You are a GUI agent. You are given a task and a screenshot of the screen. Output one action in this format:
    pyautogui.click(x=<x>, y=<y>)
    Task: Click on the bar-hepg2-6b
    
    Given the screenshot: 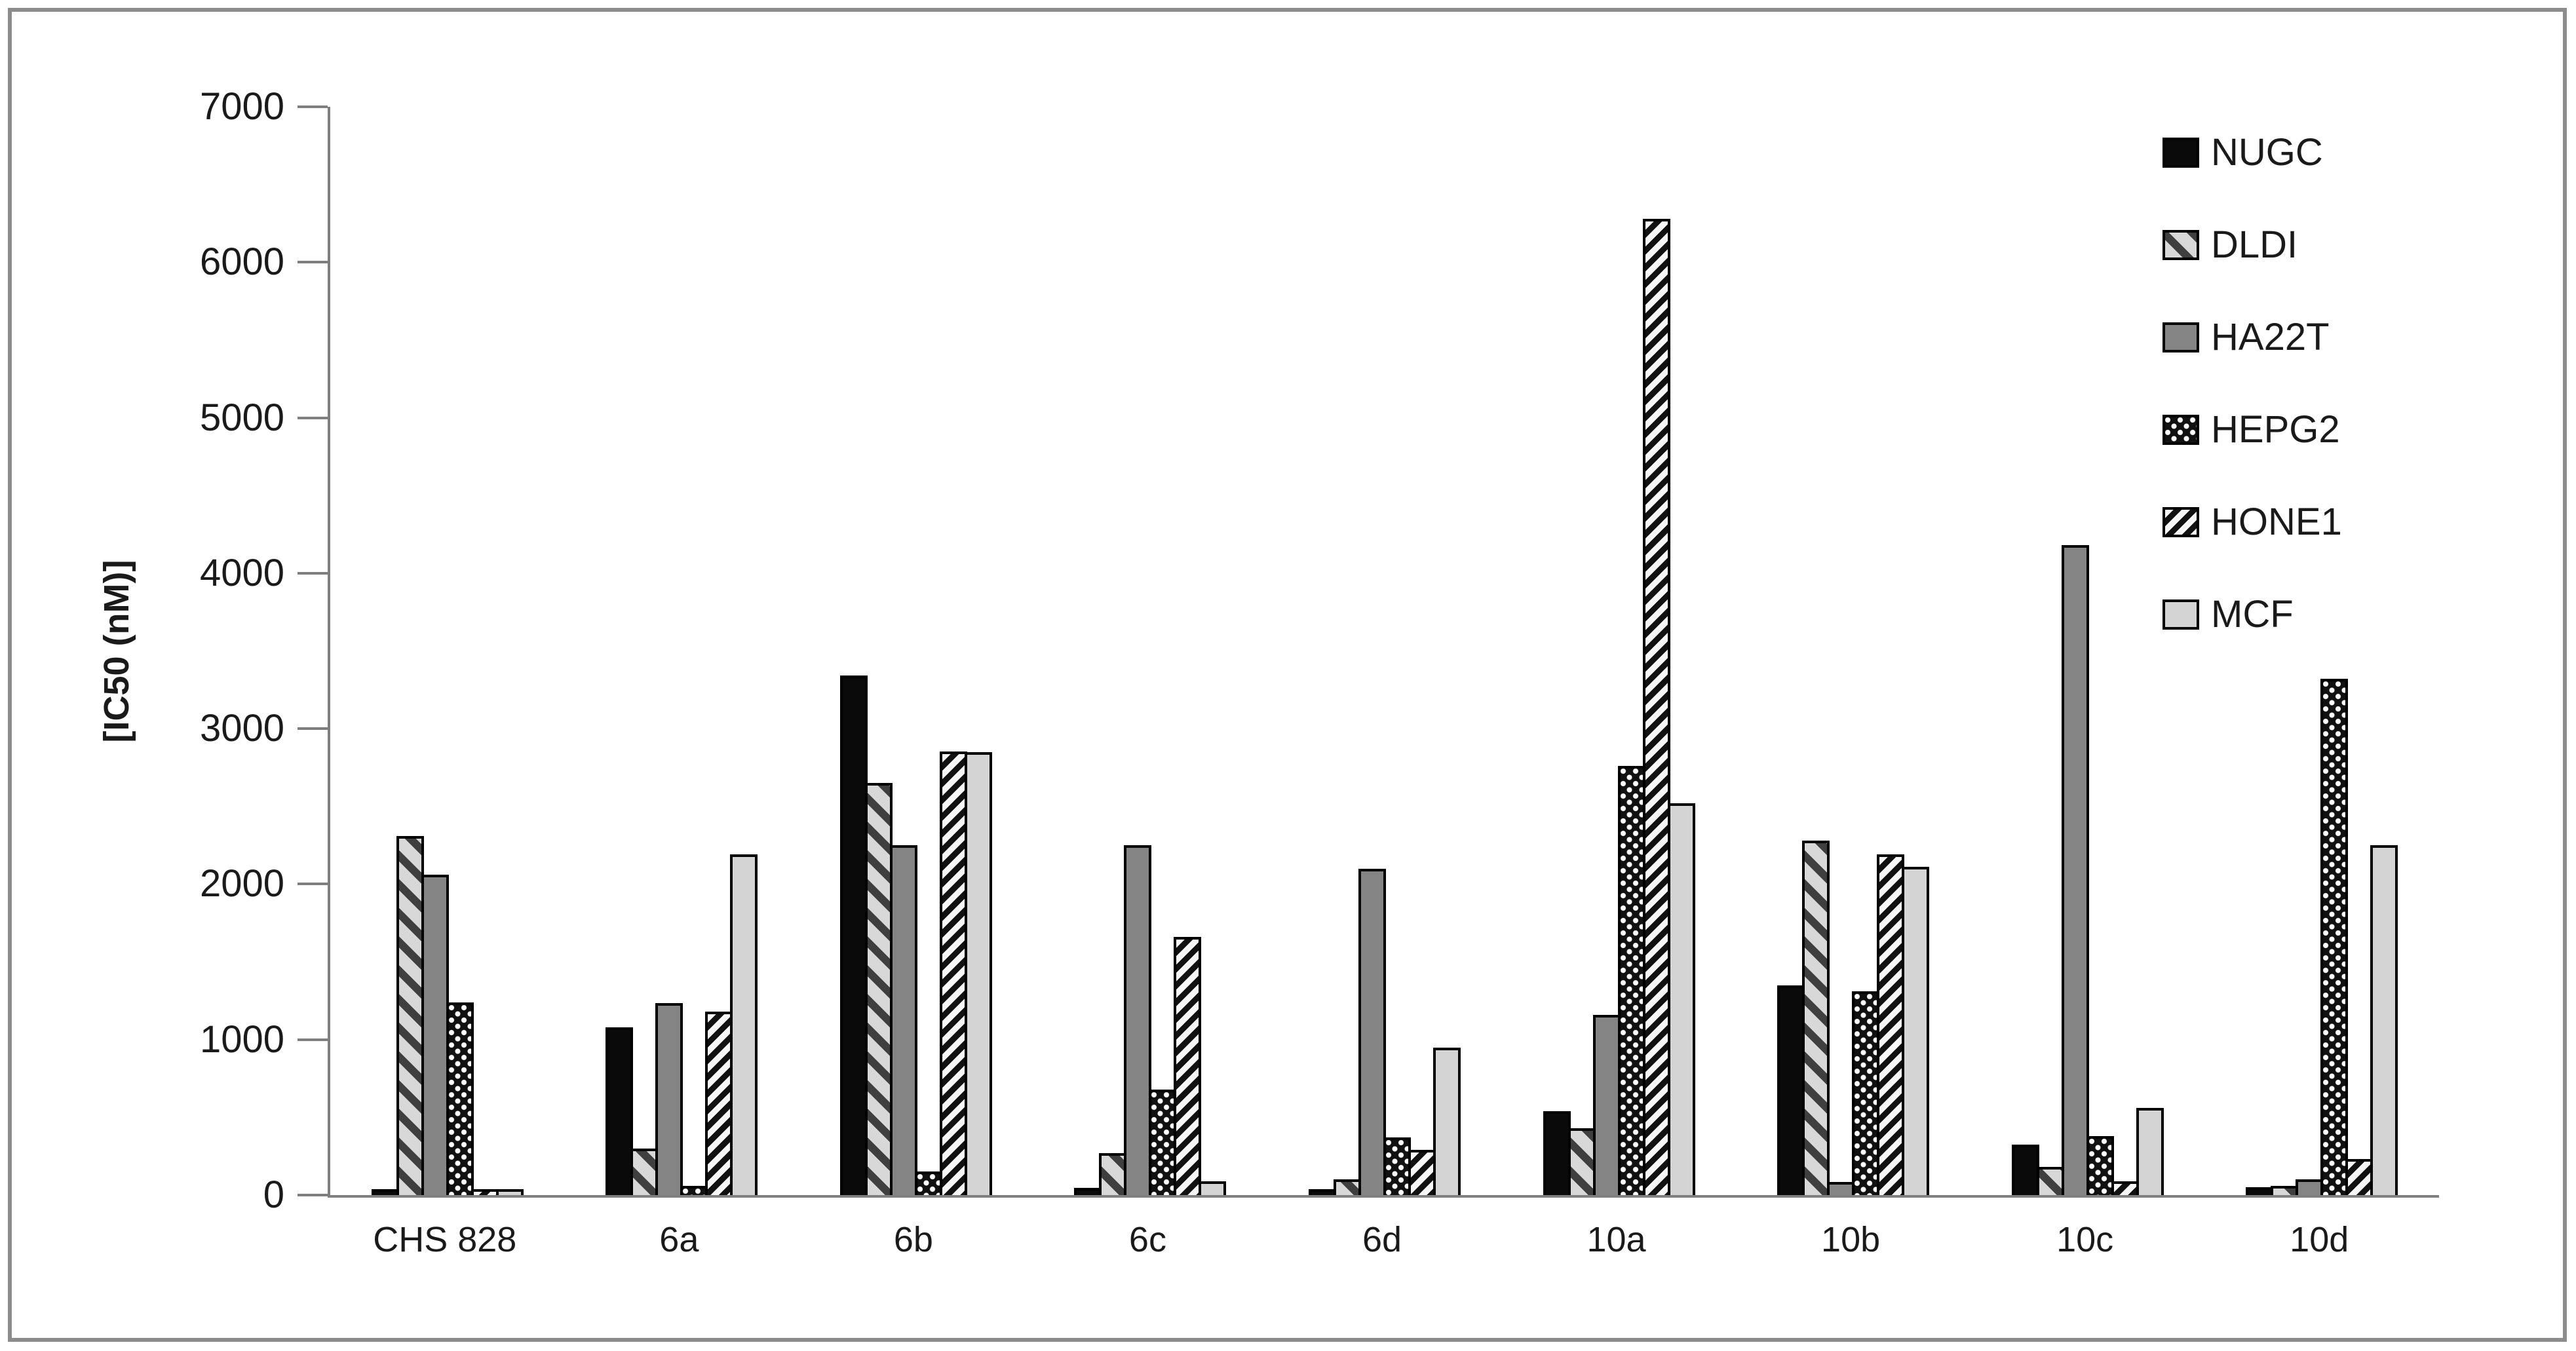 What is the action you would take?
    pyautogui.click(x=928, y=1183)
    